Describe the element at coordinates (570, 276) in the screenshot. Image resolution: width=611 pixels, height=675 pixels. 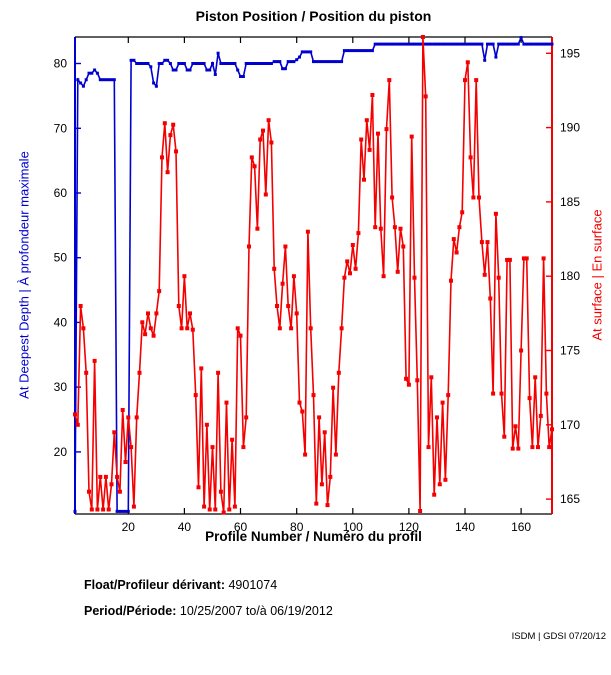
I see `svg-text: 180` at that location.